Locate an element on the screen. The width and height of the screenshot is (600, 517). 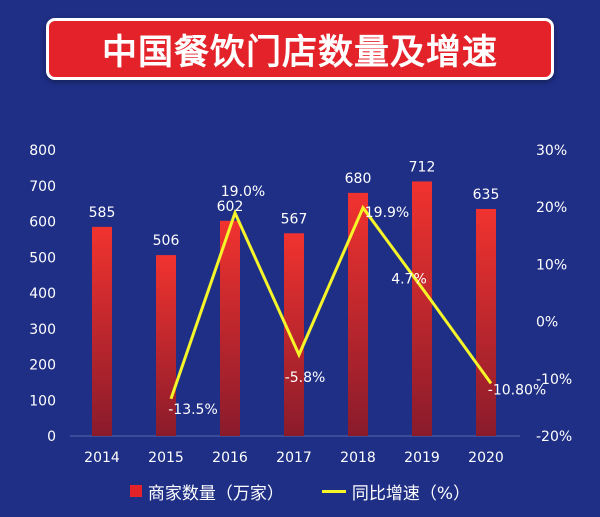
legend-item-line: 同比增速（%） is located at coordinates (396, 491).